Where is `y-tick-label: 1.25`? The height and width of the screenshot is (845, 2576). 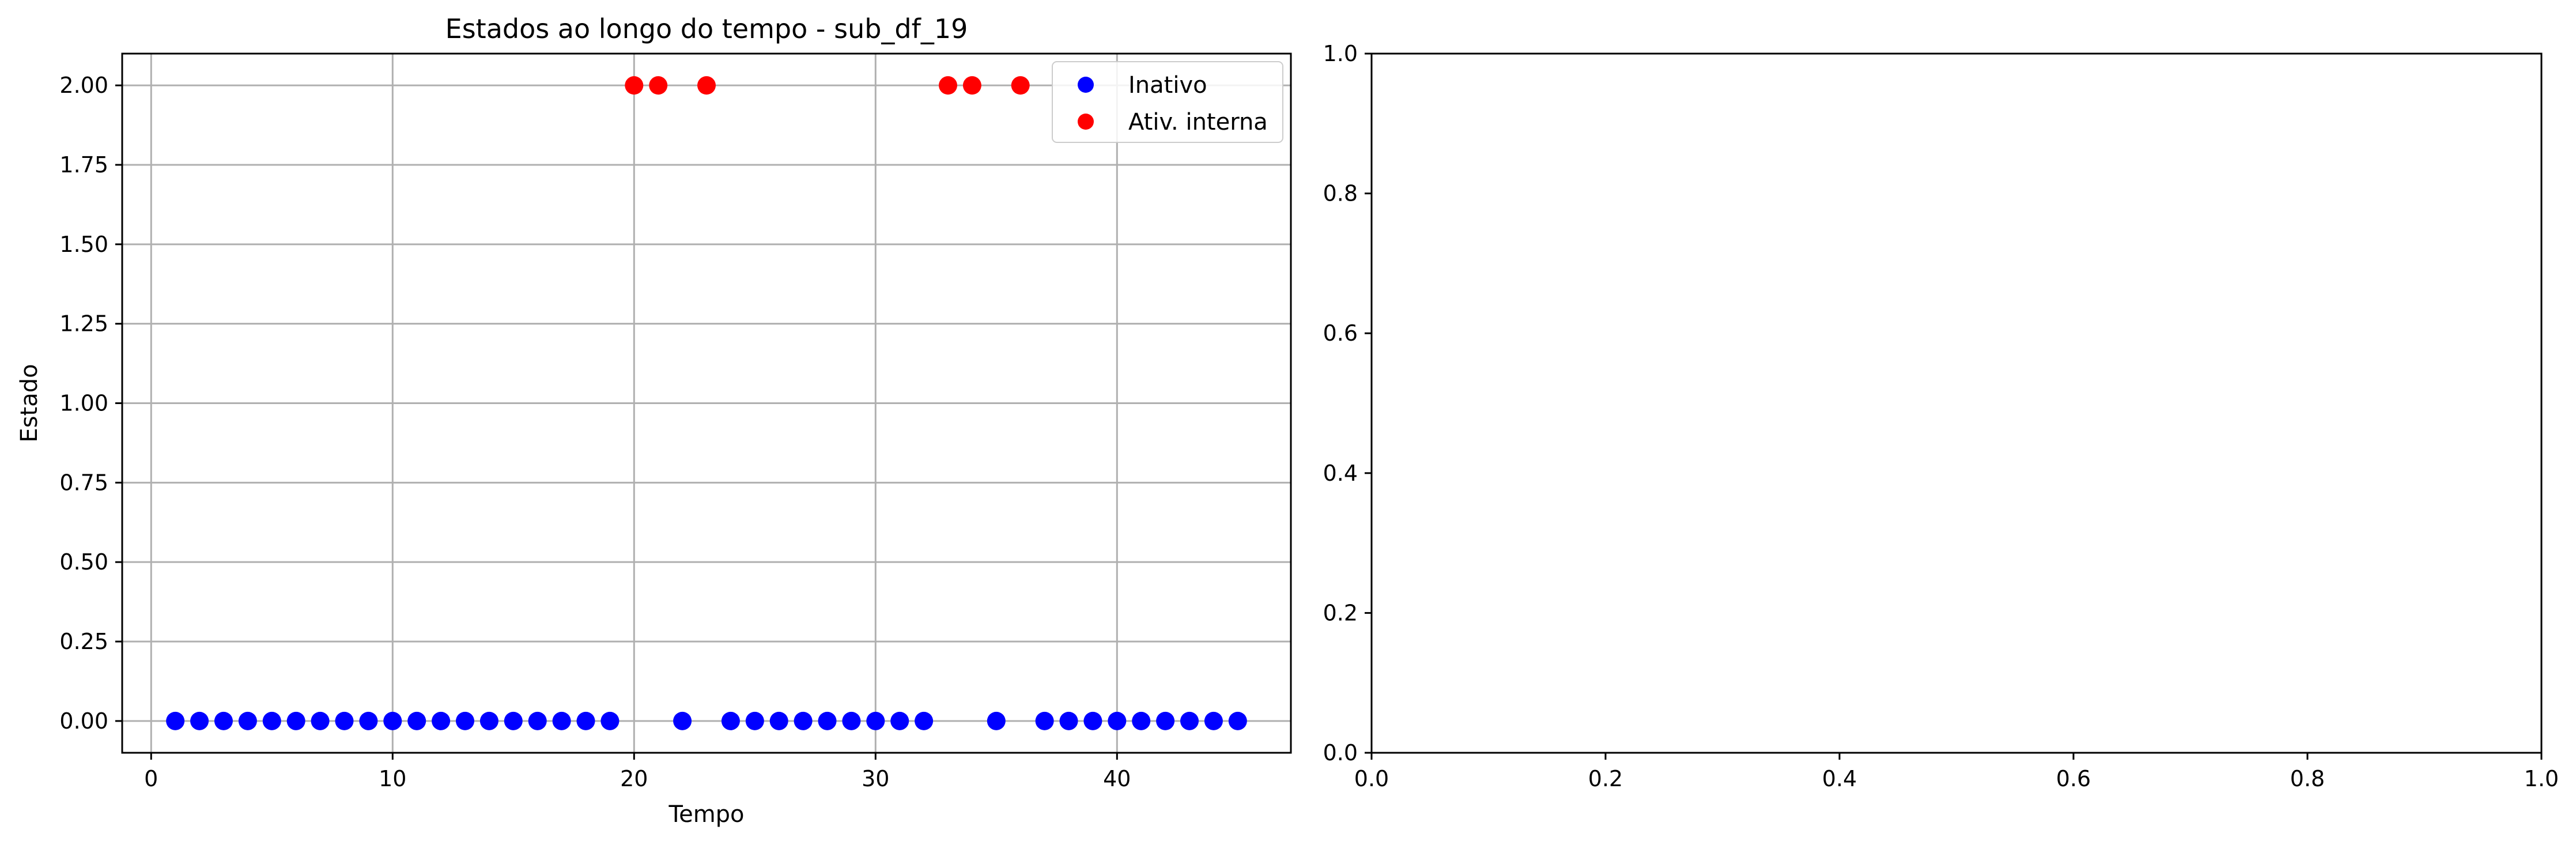
y-tick-label: 1.25 is located at coordinates (83, 324).